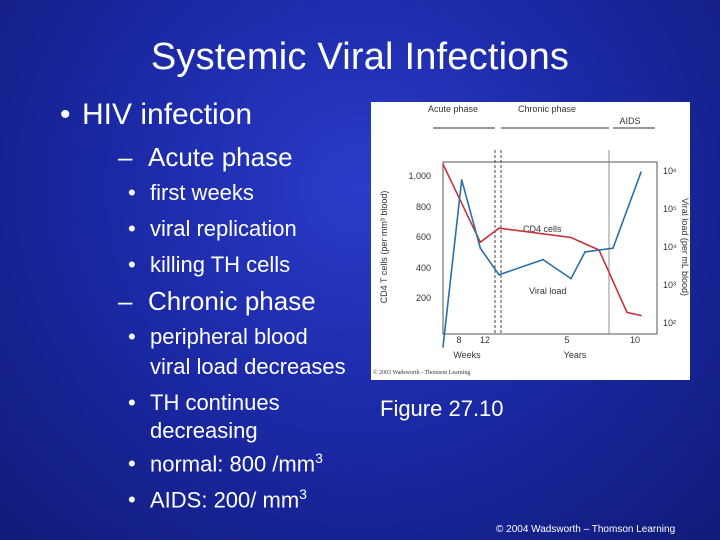 The height and width of the screenshot is (540, 720). I want to click on right-tick: 10⁴, so click(670, 247).